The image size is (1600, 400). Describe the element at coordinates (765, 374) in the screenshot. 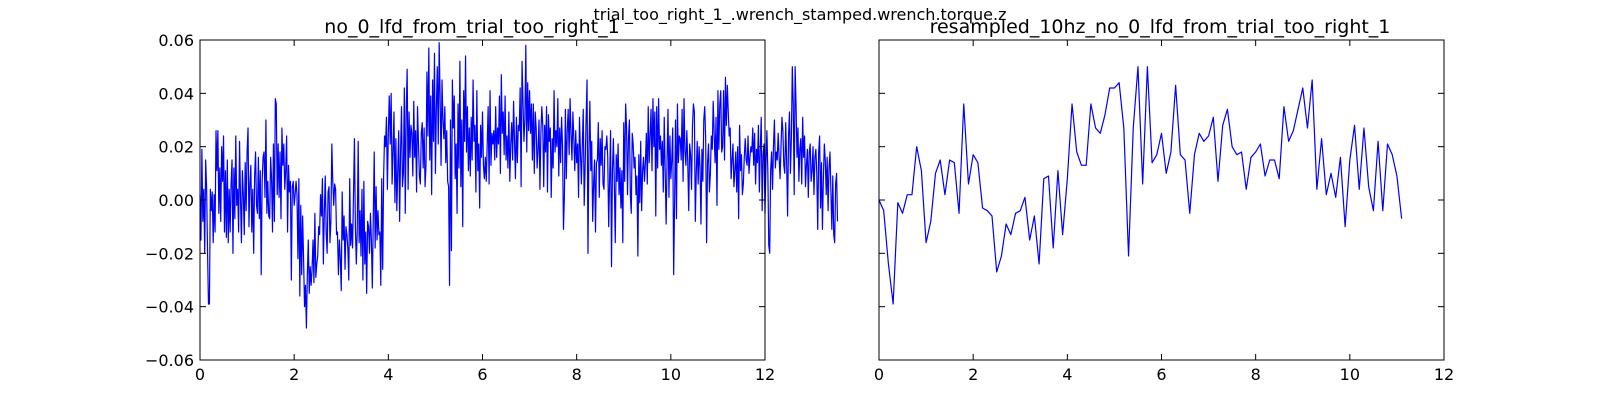

I see `left-x-tick-label: 12` at that location.